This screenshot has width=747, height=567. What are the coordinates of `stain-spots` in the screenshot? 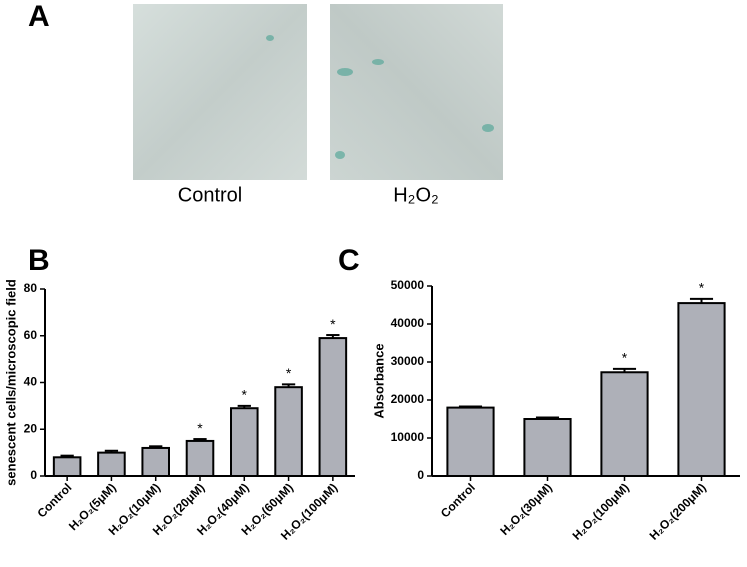 It's located at (380, 97).